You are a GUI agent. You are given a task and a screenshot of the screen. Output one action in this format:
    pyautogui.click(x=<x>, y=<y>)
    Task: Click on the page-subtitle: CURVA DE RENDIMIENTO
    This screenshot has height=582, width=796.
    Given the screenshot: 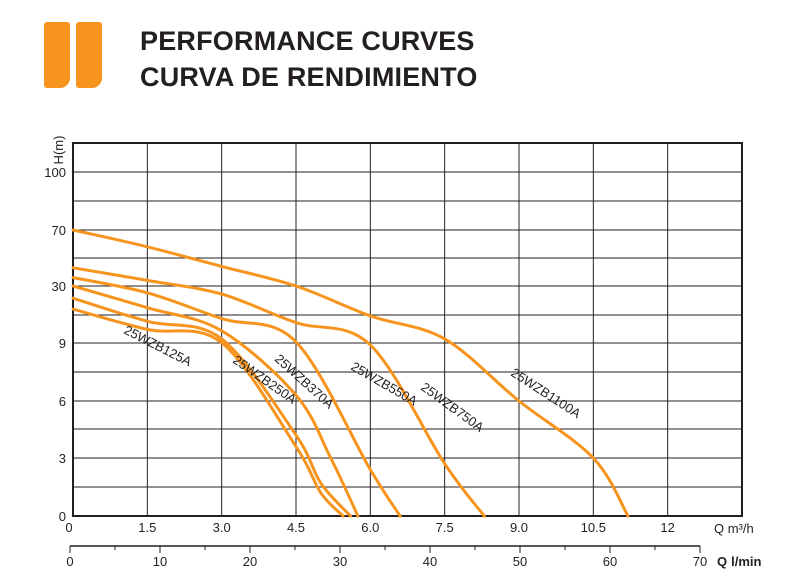 What is the action you would take?
    pyautogui.click(x=309, y=77)
    